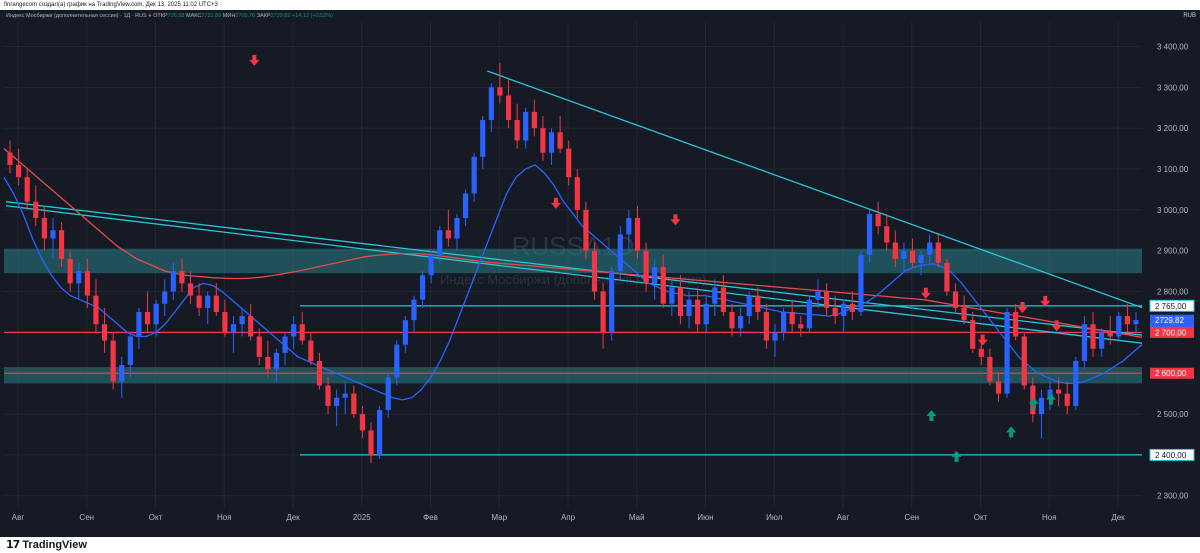 The image size is (1200, 553). Describe the element at coordinates (981, 517) in the screenshot. I see `x-tick-label: Окт` at that location.